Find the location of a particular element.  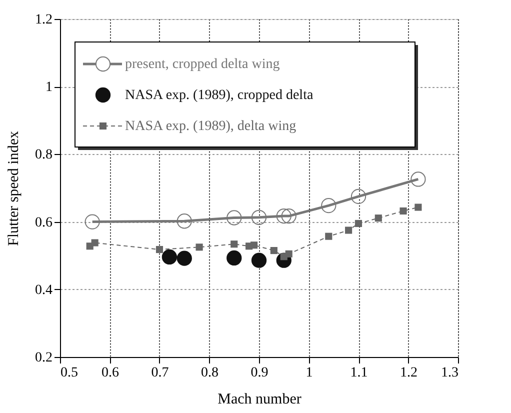

x-tick-label: 1.1 is located at coordinates (359, 373).